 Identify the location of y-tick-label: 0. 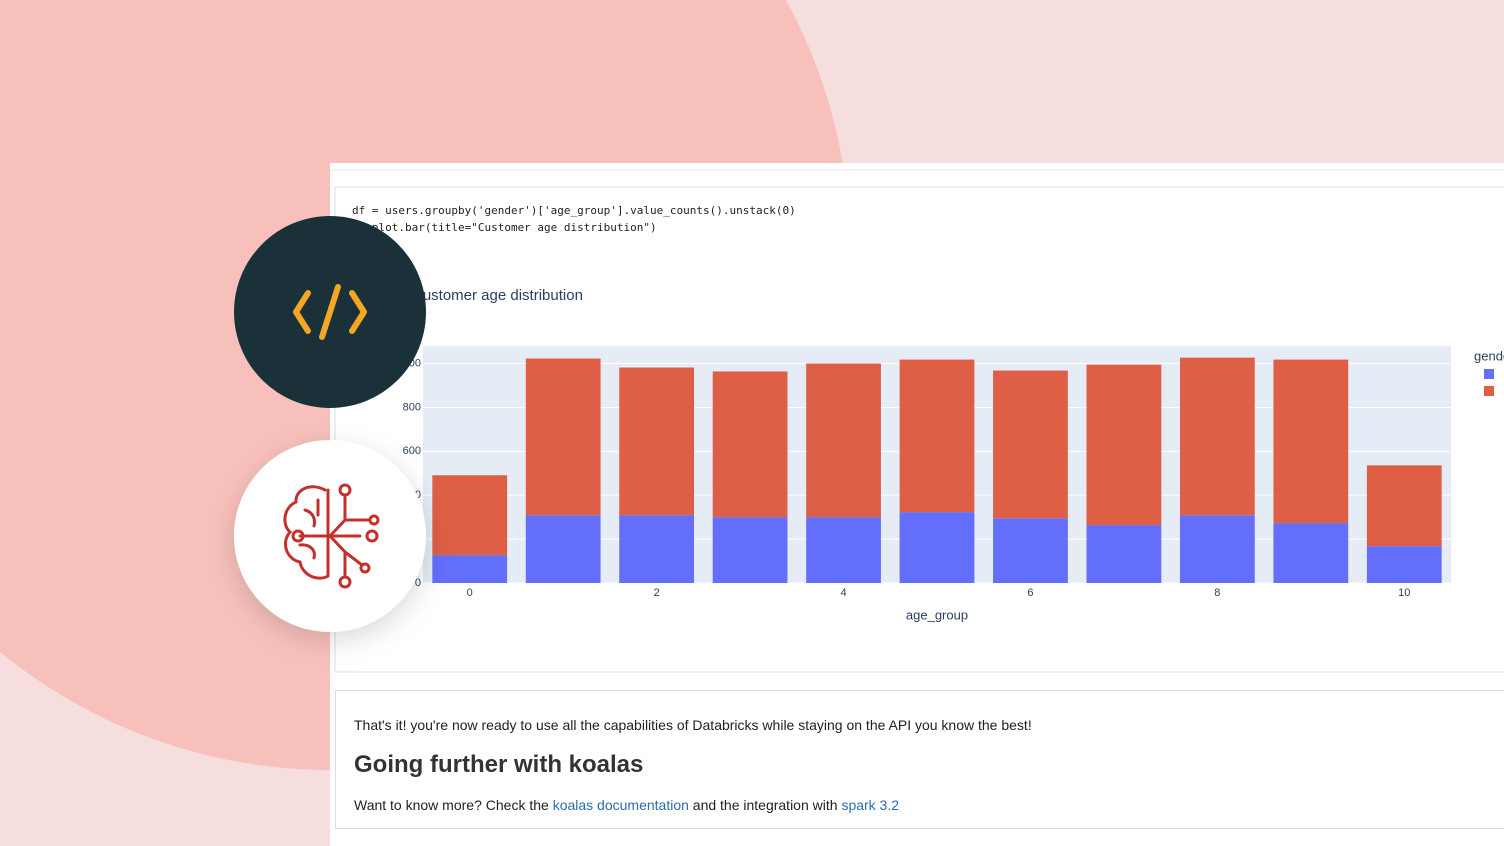
(418, 583).